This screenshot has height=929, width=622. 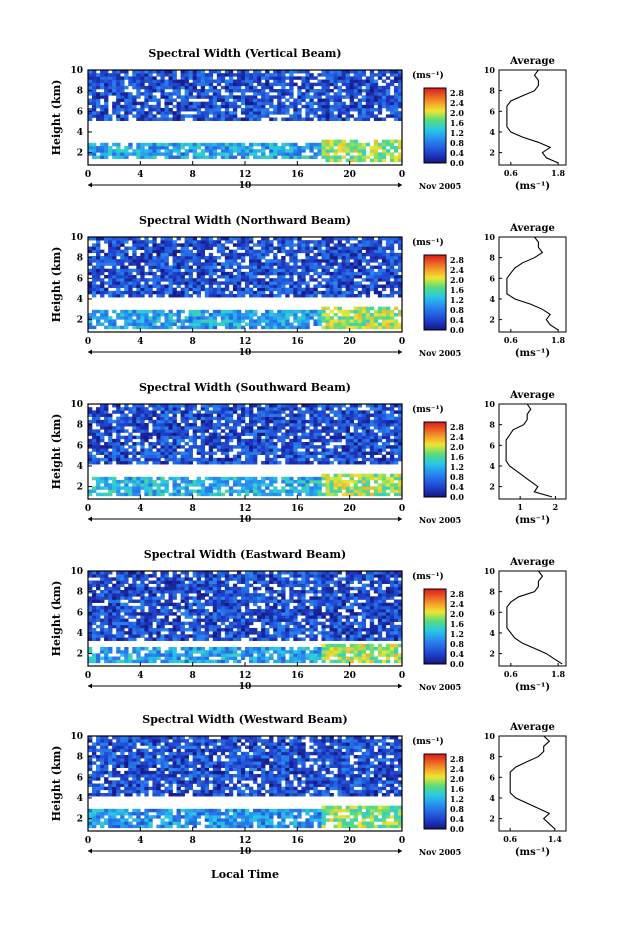 I want to click on average-x-label: (ms⁻¹), so click(x=532, y=520).